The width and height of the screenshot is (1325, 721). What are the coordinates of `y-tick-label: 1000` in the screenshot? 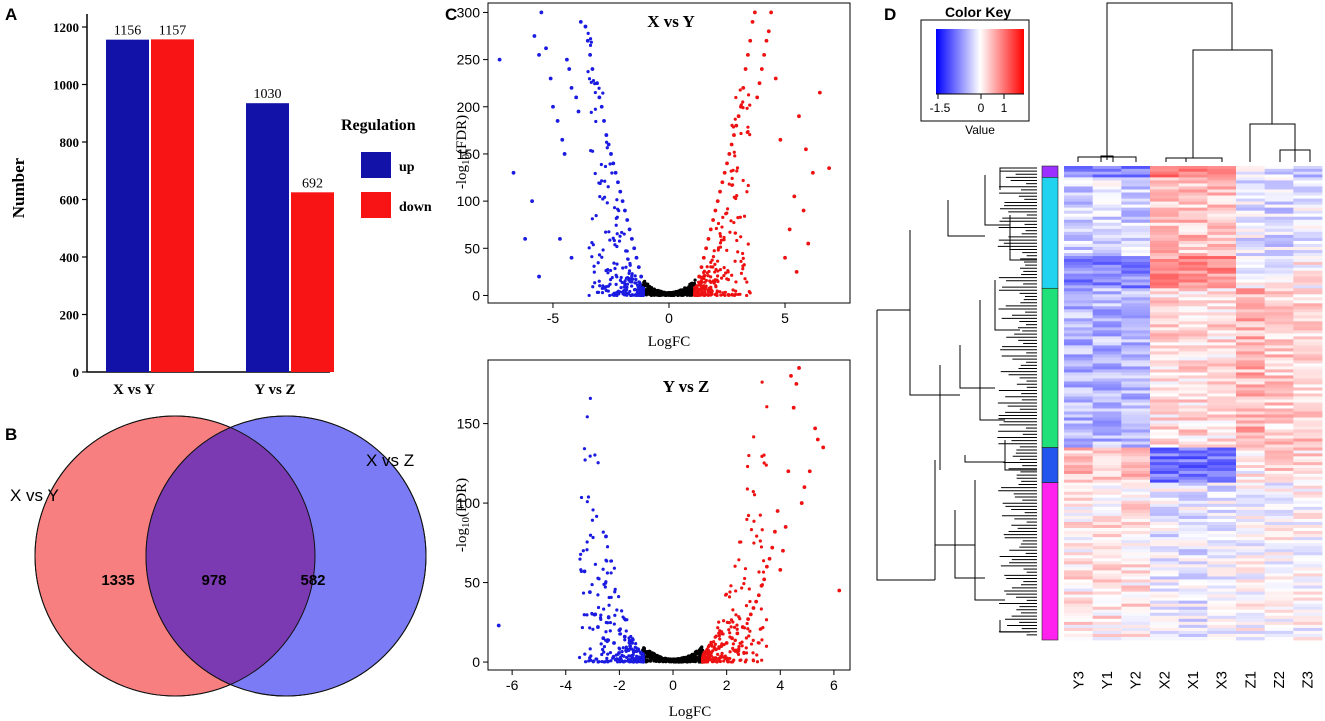 It's located at (66, 85).